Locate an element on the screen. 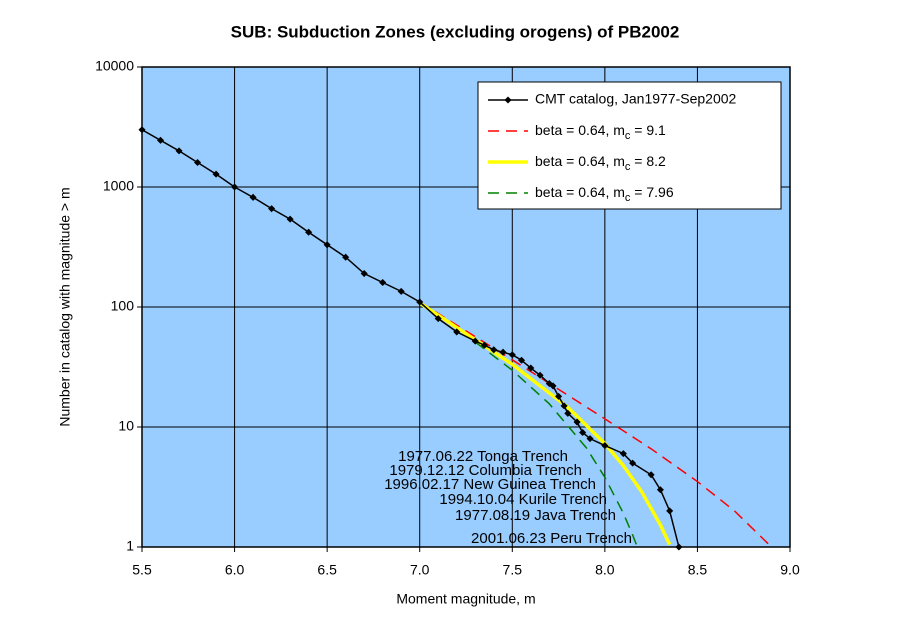 The image size is (911, 623). x-axis-title: Moment magnitude, m is located at coordinates (465, 599).